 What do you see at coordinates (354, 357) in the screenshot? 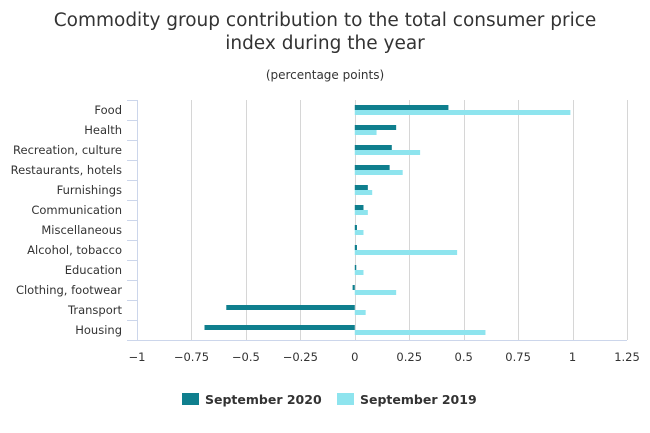
I see `tick-label: 0` at bounding box center [354, 357].